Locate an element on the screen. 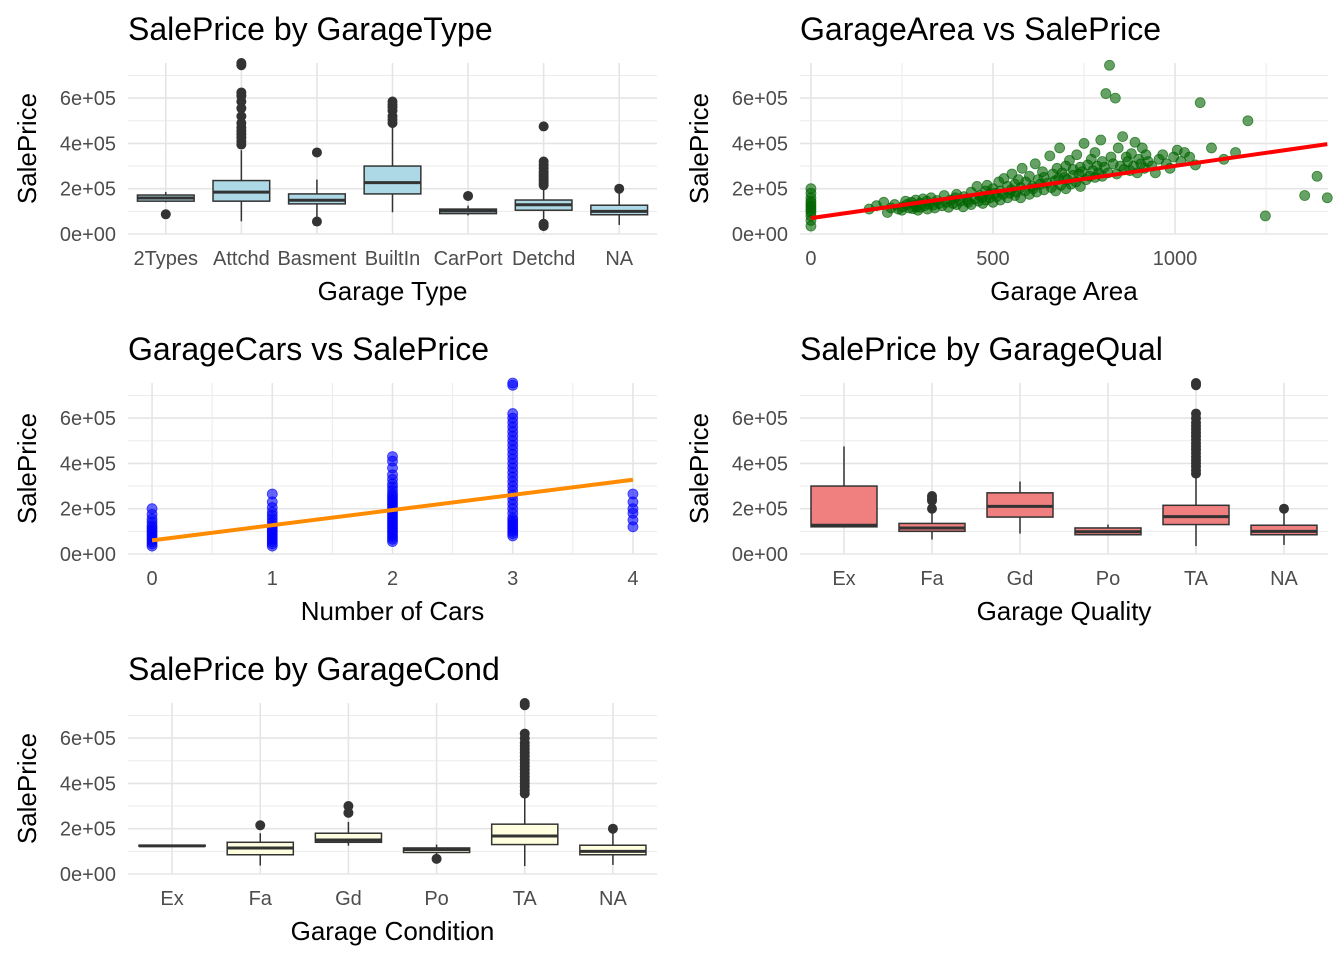 The image size is (1344, 965). chart-title: SalePrice by GarageType is located at coordinates (310, 29).